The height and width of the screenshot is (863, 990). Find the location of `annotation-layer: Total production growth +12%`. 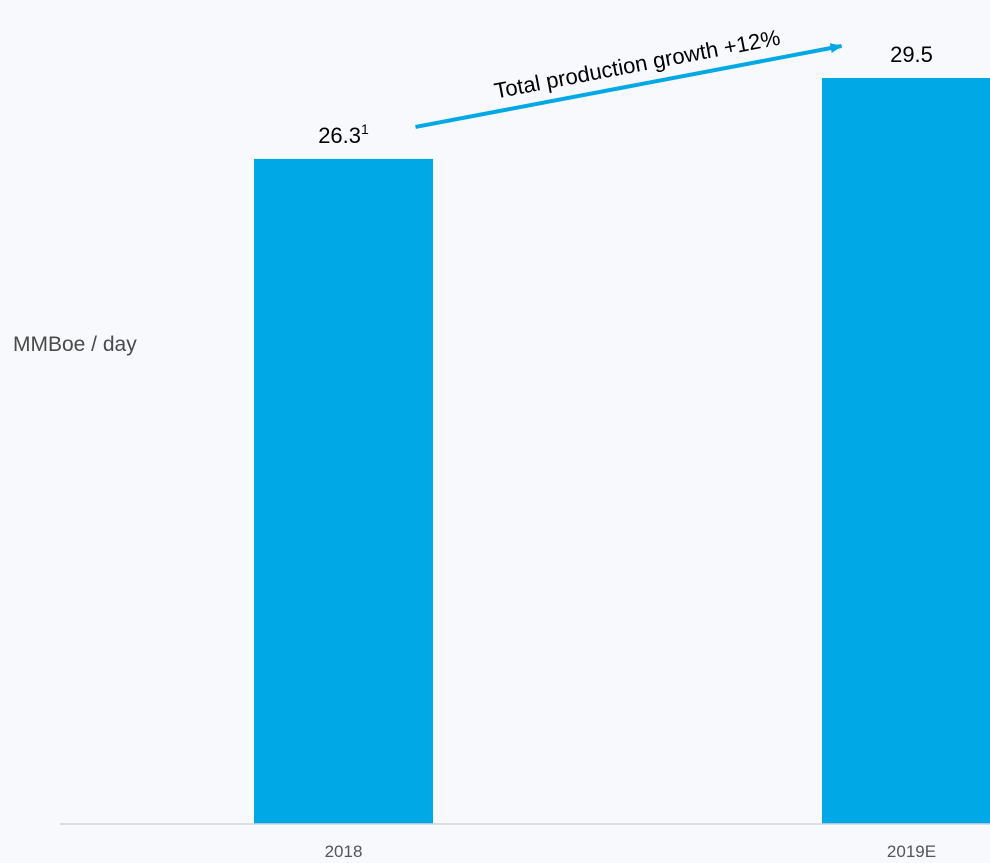

annotation-layer: Total production growth +12% is located at coordinates (629, 77).